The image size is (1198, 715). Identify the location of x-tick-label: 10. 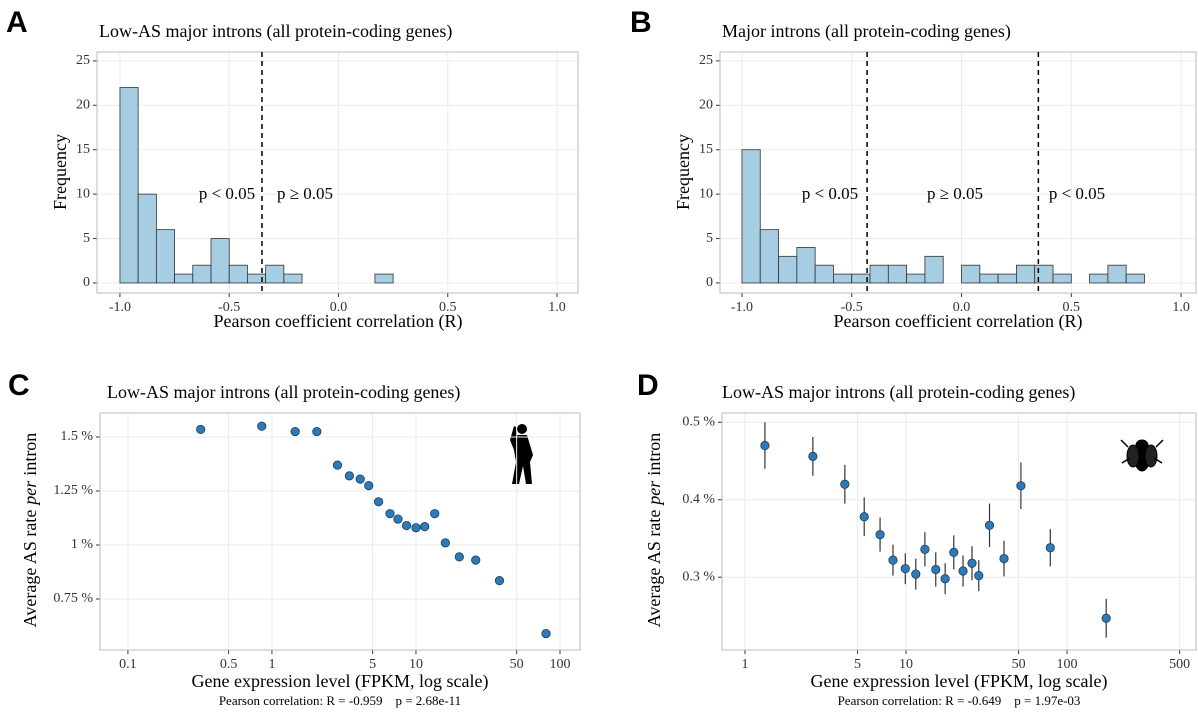
(906, 664).